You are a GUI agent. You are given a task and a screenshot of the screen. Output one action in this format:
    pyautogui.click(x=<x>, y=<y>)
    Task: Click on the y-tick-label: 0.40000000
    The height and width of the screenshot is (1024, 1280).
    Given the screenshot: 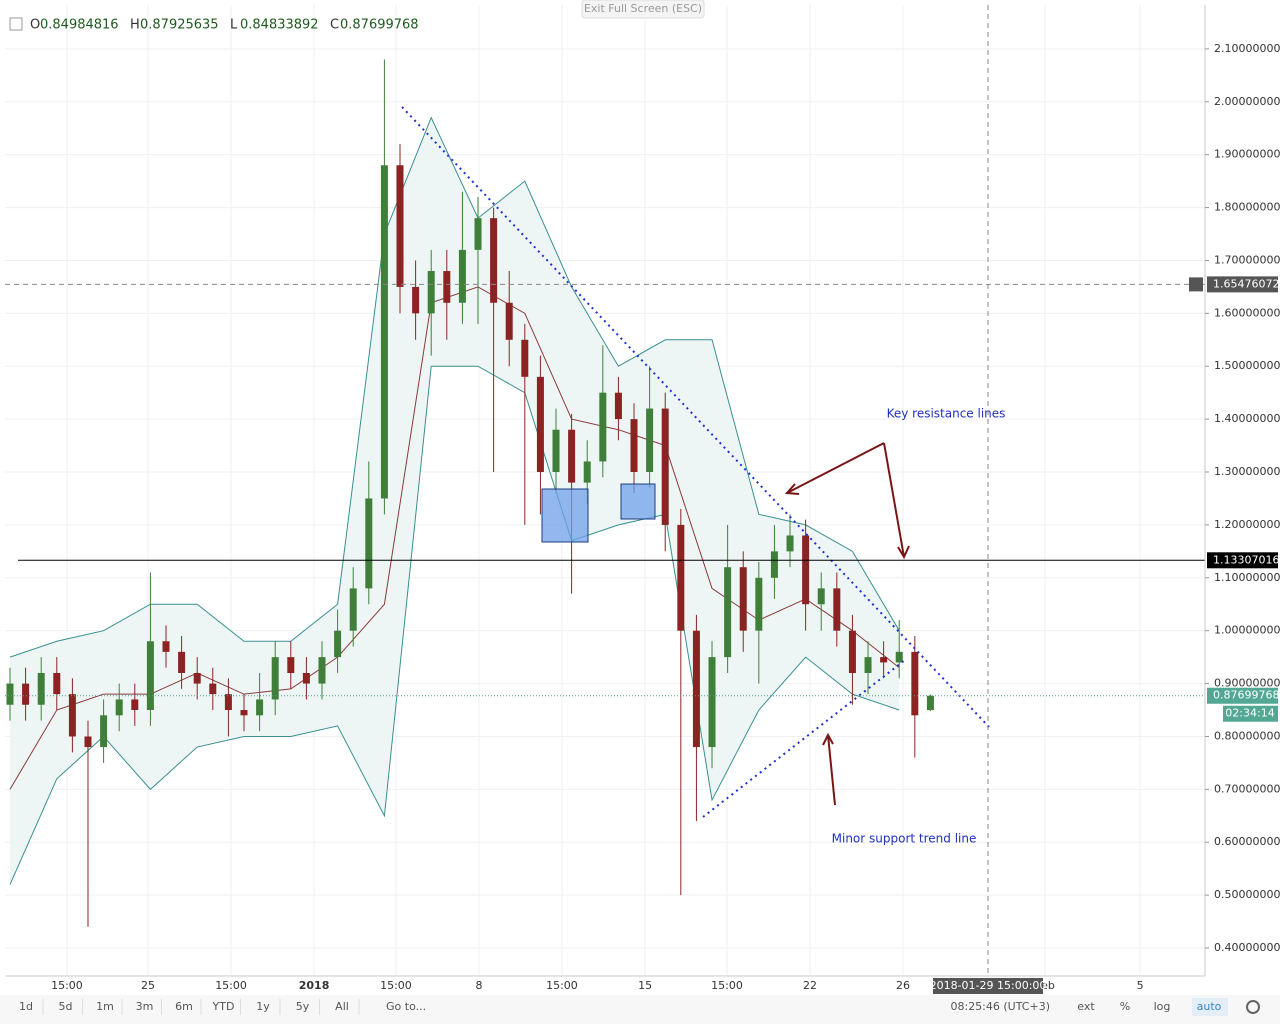 What is the action you would take?
    pyautogui.click(x=1247, y=947)
    